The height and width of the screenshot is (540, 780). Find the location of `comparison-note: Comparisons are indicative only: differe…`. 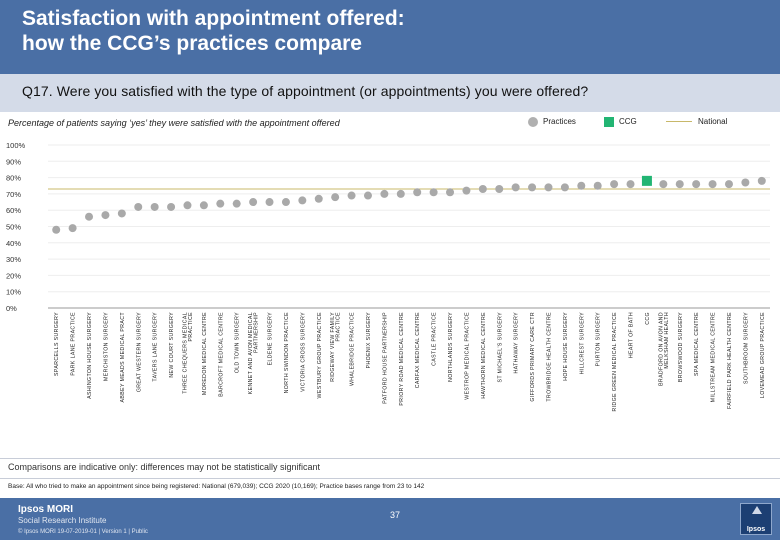

comparison-note: Comparisons are indicative only: differe… is located at coordinates (164, 467).